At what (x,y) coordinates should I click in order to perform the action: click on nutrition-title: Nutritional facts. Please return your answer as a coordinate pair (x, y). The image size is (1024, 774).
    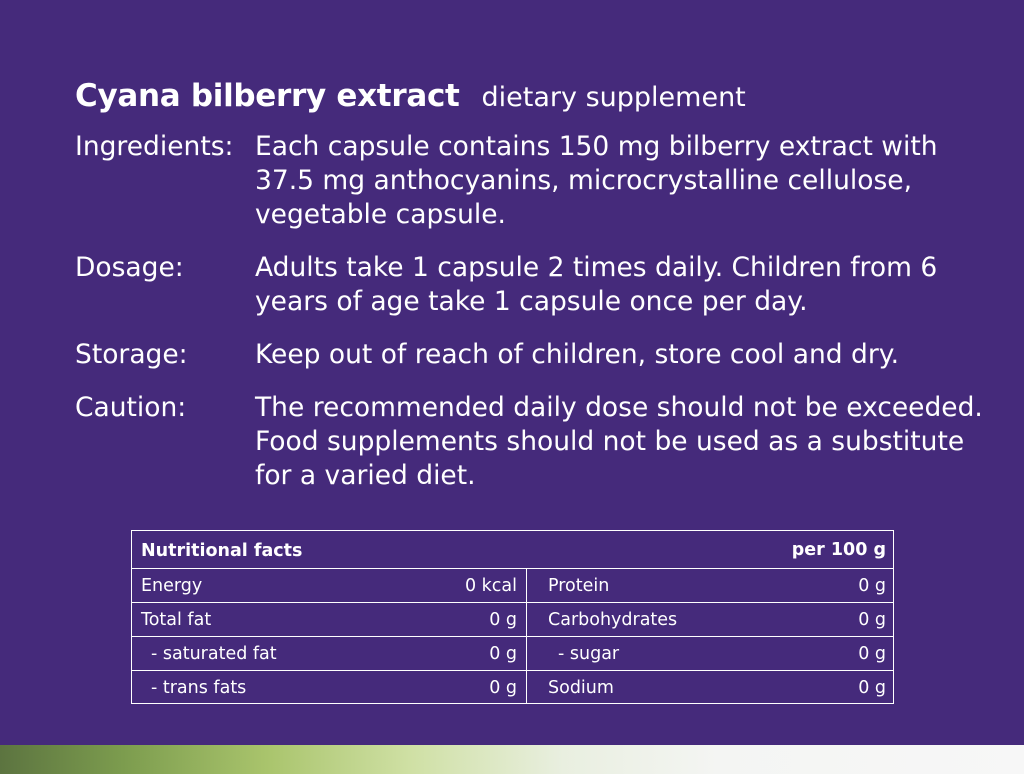
    Looking at the image, I should click on (222, 551).